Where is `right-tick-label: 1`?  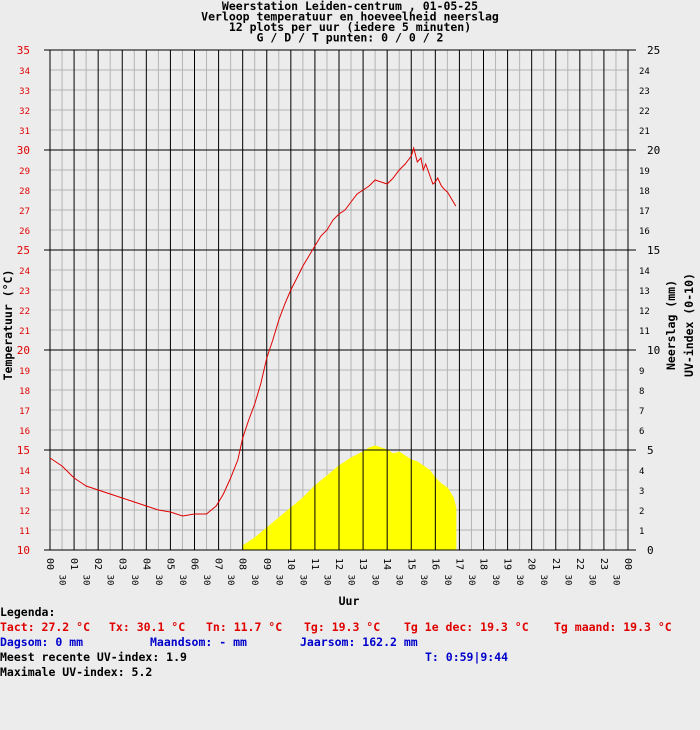
right-tick-label: 1 is located at coordinates (641, 532).